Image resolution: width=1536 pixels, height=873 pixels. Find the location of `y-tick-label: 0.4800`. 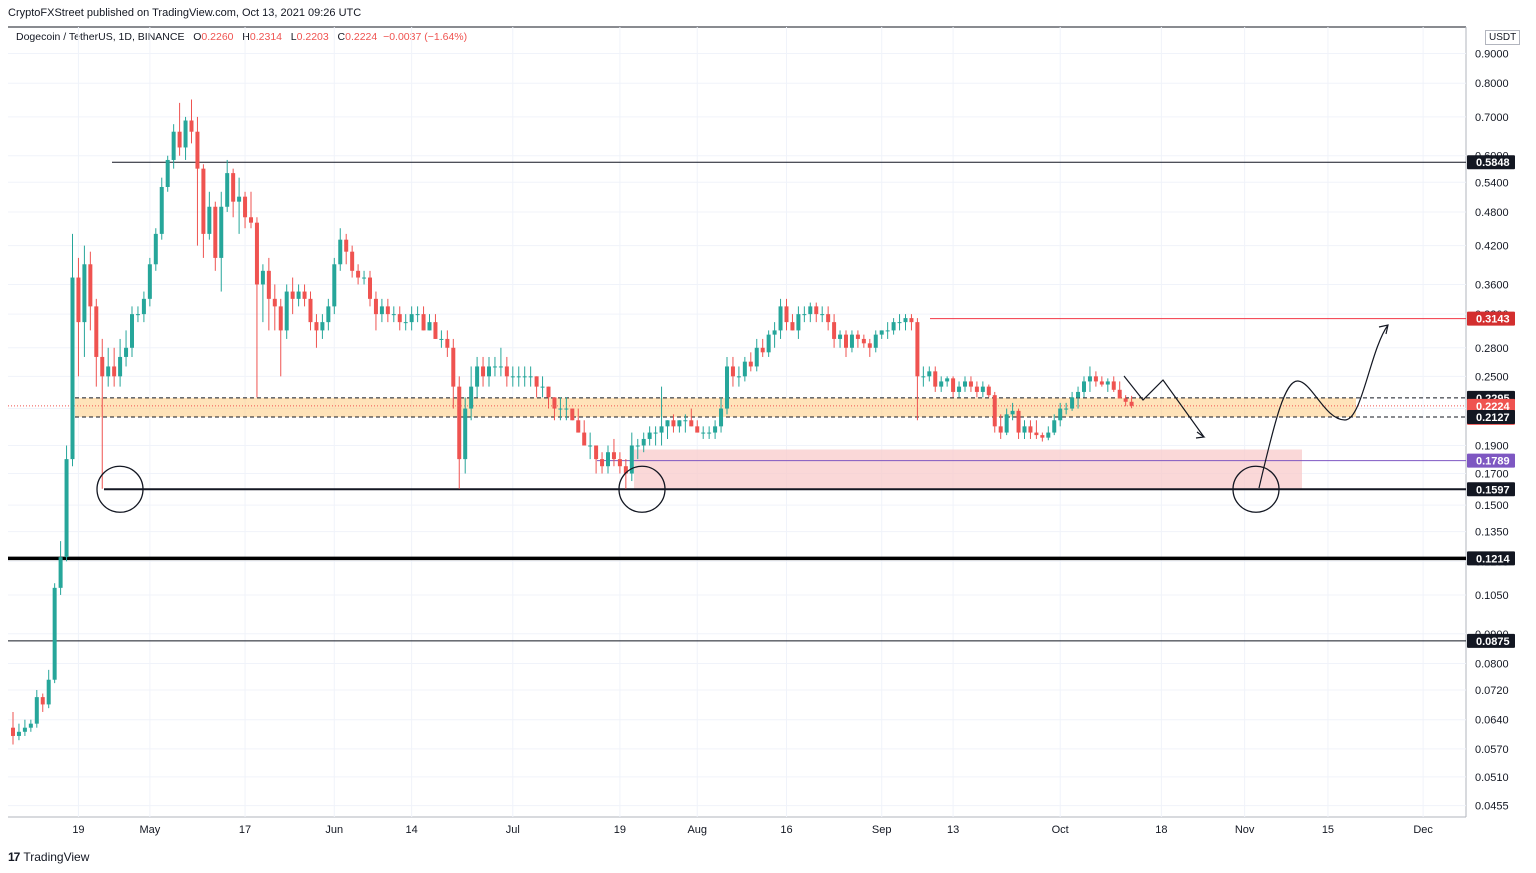

y-tick-label: 0.4800 is located at coordinates (1492, 213).